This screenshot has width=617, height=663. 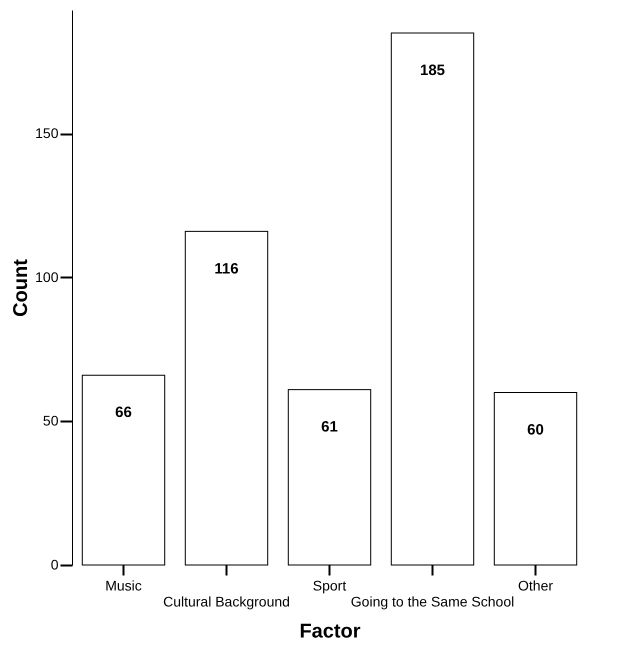 I want to click on x-tick-label: Cultural Background, so click(x=226, y=602).